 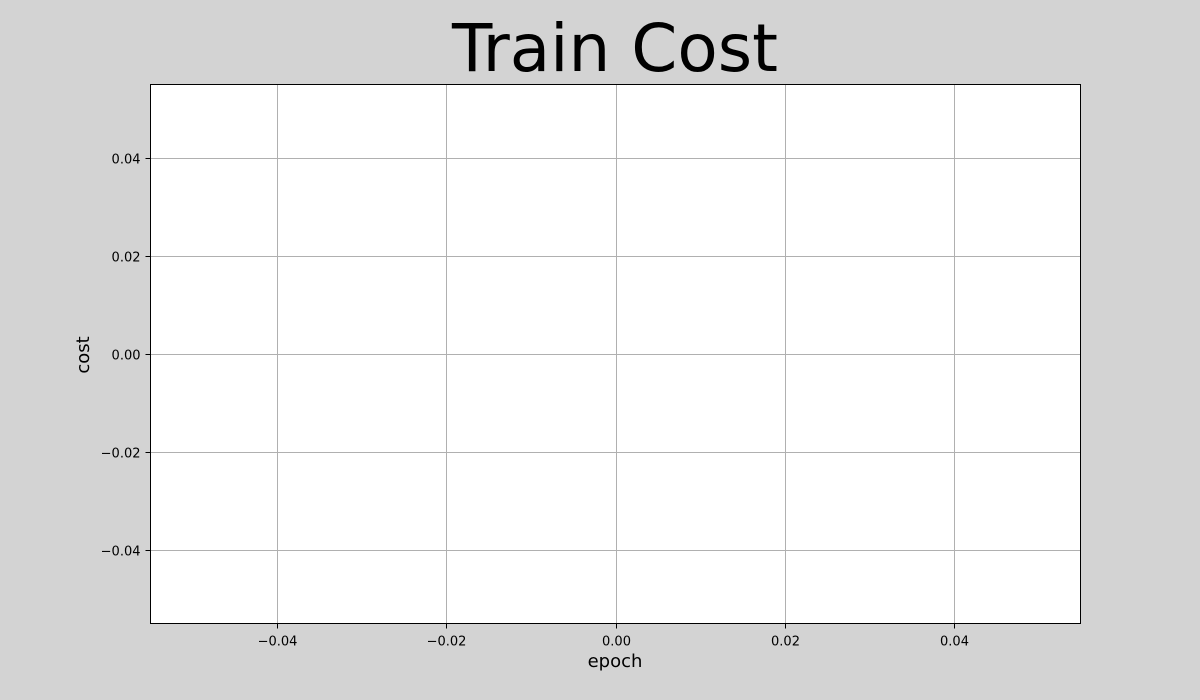 What do you see at coordinates (121, 454) in the screenshot?
I see `y-tick-label: −0.02` at bounding box center [121, 454].